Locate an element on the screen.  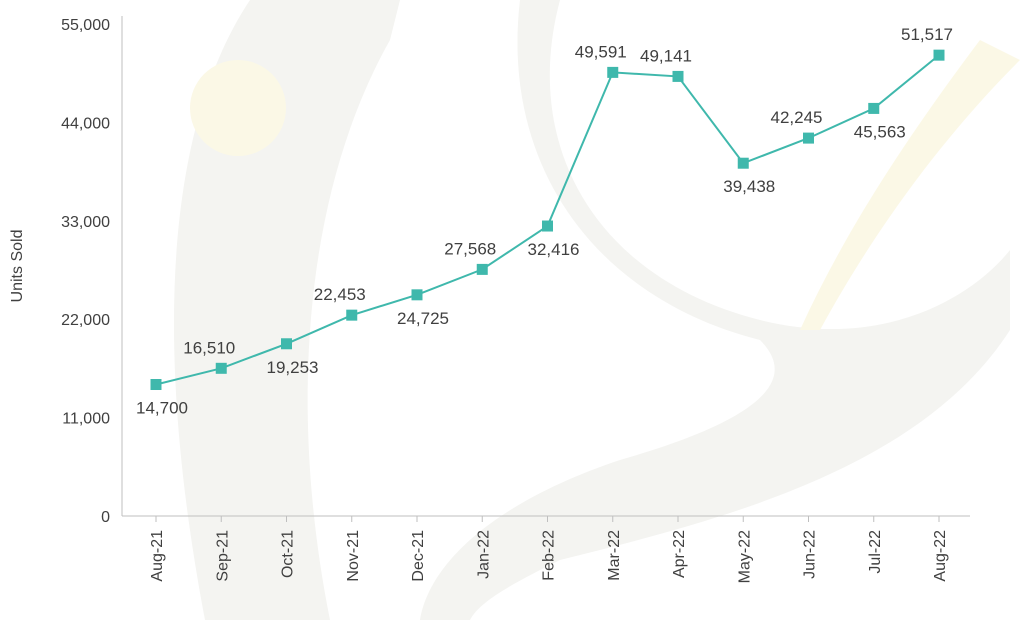
data-label: 16,510 is located at coordinates (209, 347).